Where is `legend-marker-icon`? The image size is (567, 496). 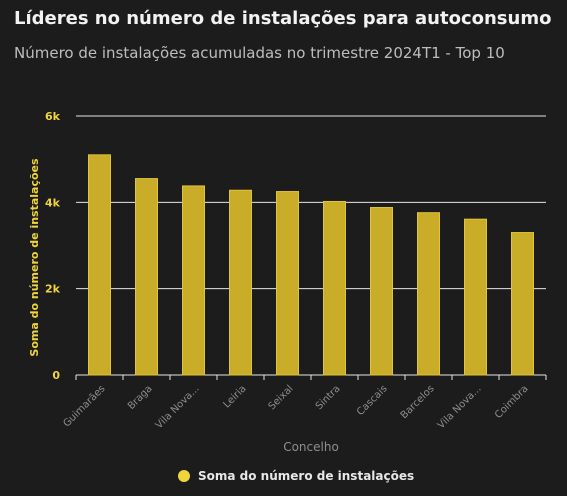
legend-marker-icon is located at coordinates (184, 476).